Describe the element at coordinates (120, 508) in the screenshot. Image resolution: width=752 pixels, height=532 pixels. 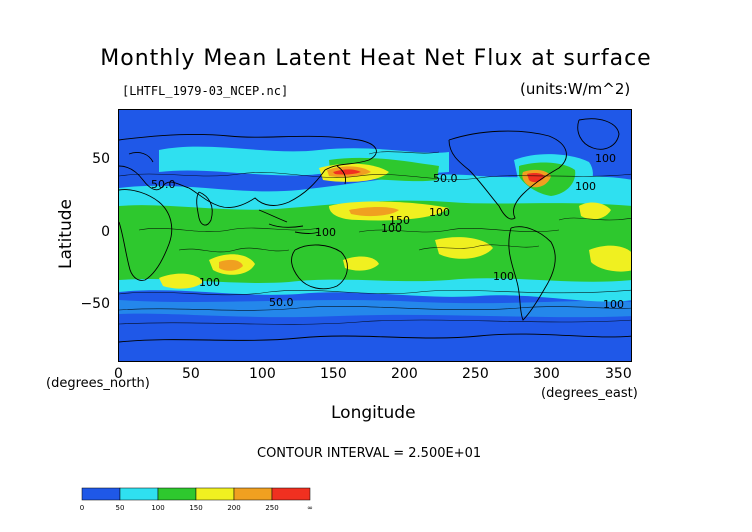
I see `colorbar-label: 50` at that location.